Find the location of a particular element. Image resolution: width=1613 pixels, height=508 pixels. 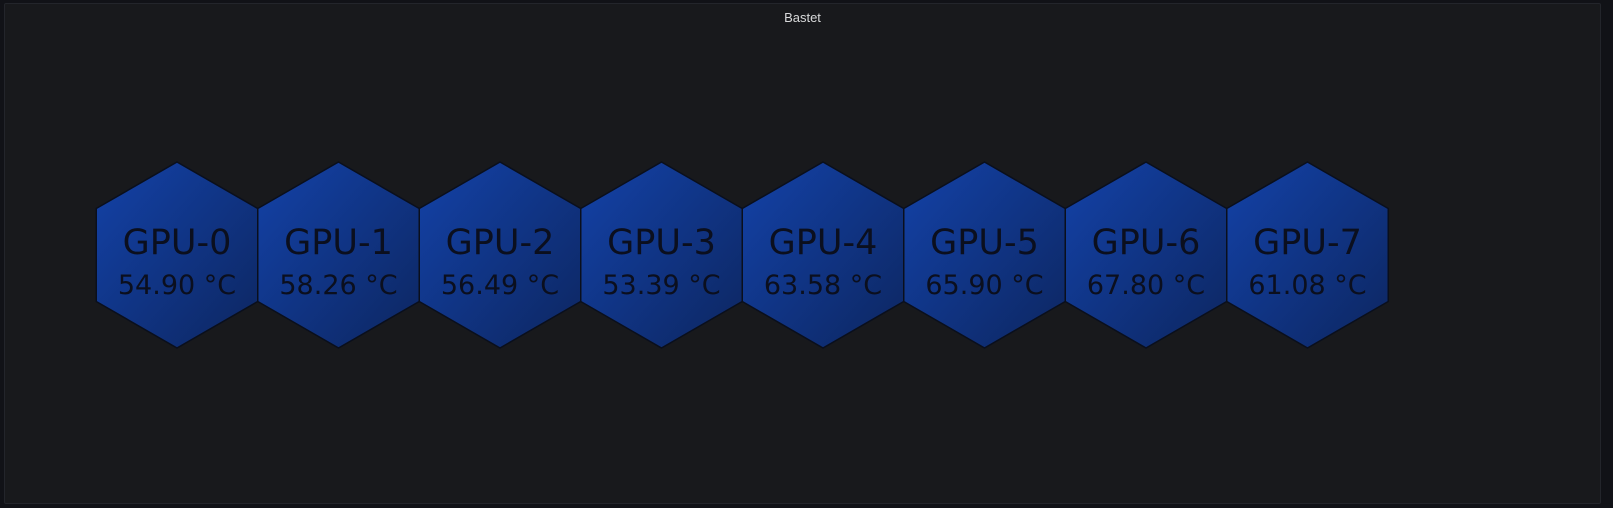

gpu-hexagon: GPU-3 53.39 °C is located at coordinates (661, 255).